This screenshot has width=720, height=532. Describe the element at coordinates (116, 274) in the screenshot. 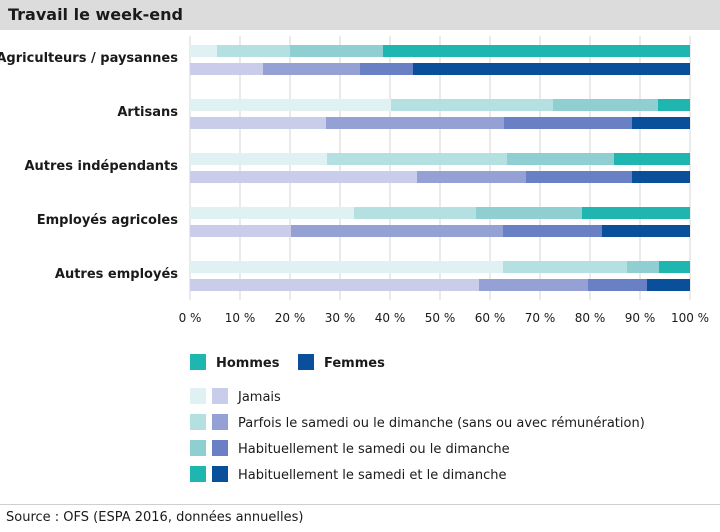

I see `category-label: Autres employés` at that location.